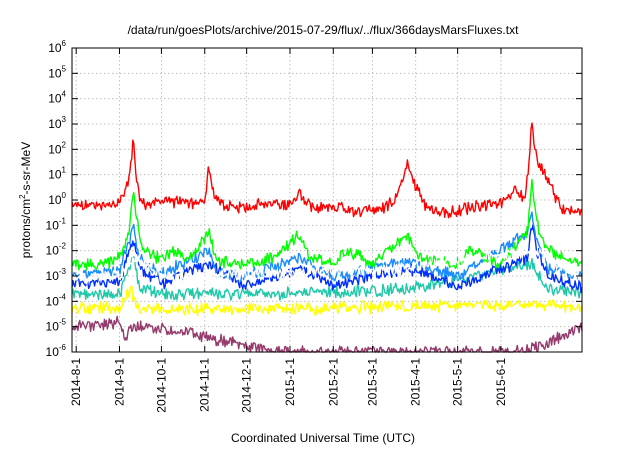 The height and width of the screenshot is (453, 640). What do you see at coordinates (458, 382) in the screenshot?
I see `x-tick-label: 2015-5-1` at bounding box center [458, 382].